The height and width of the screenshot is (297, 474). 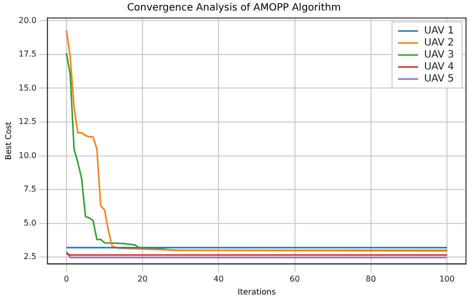 I want to click on legend-label: UAV 4, so click(x=439, y=67).